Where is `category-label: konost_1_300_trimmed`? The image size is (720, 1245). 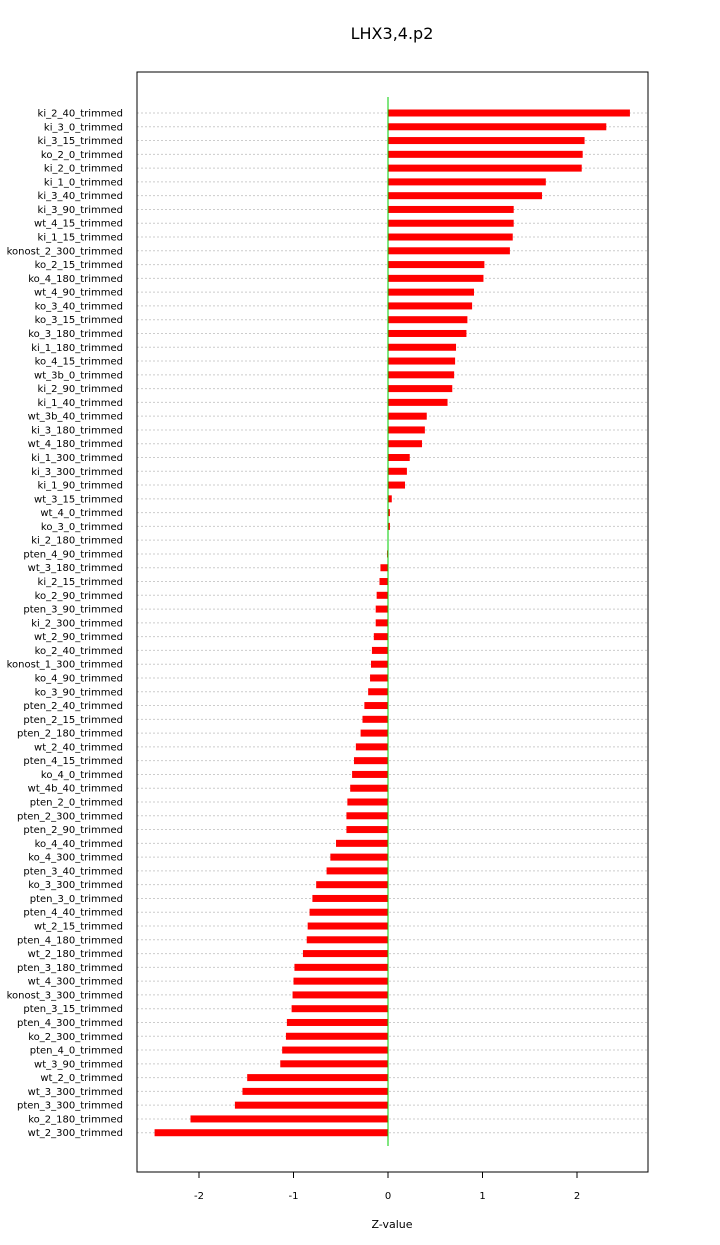
category-label: konost_1_300_trimmed is located at coordinates (65, 665).